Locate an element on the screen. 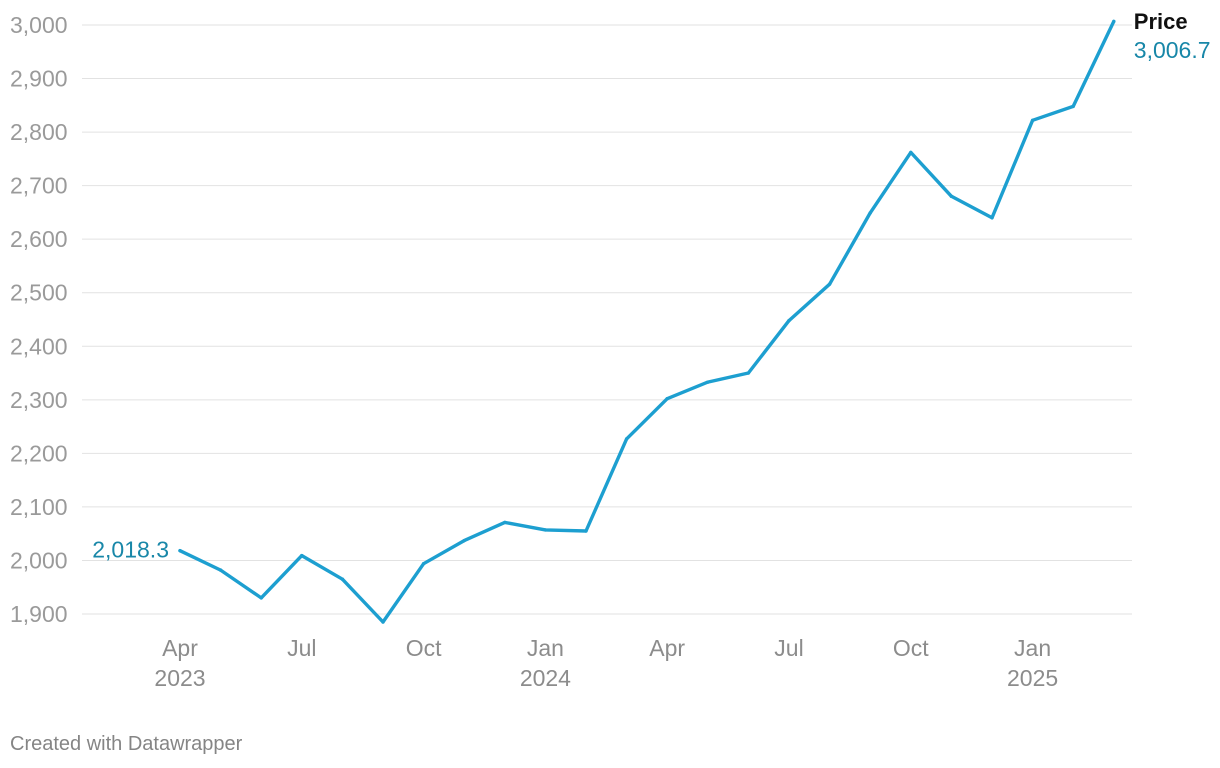  y-tick-label: 2,400 is located at coordinates (39, 346).